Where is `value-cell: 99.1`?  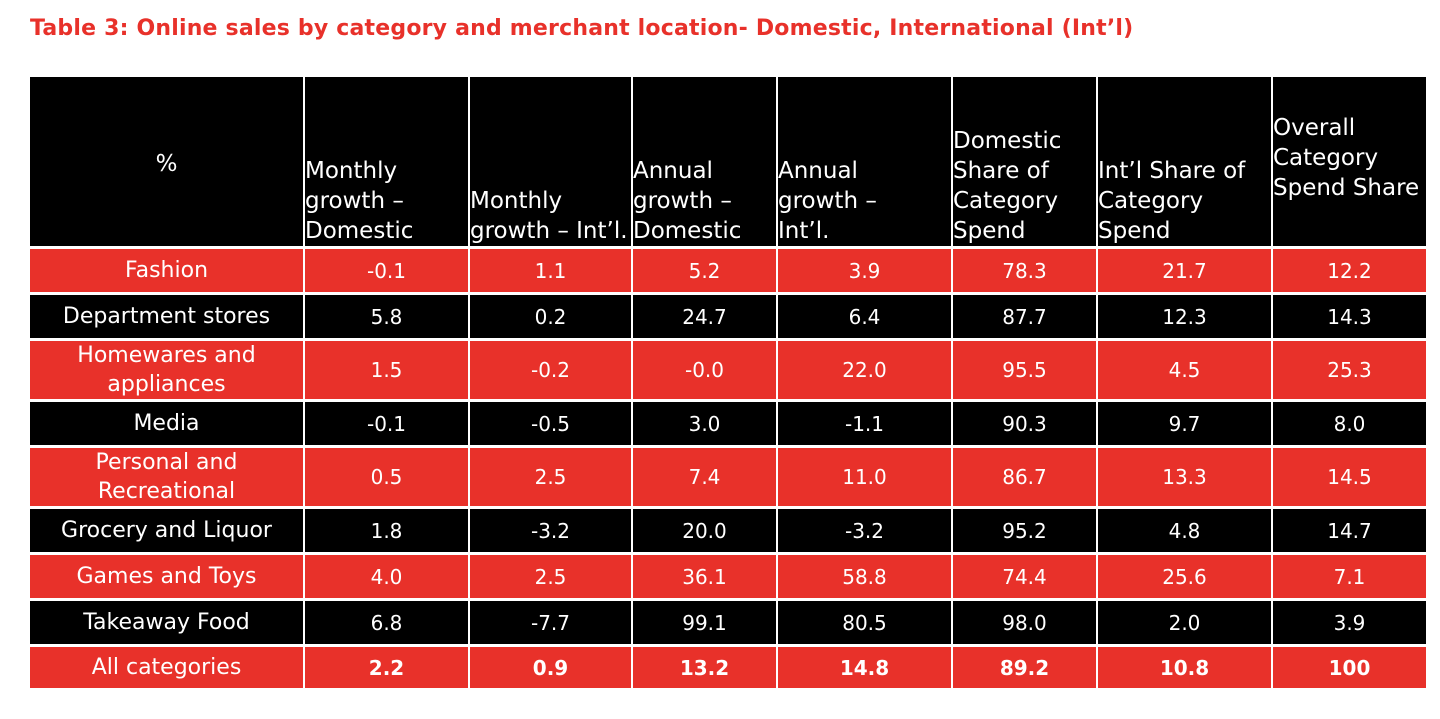
value-cell: 99.1 is located at coordinates (705, 624).